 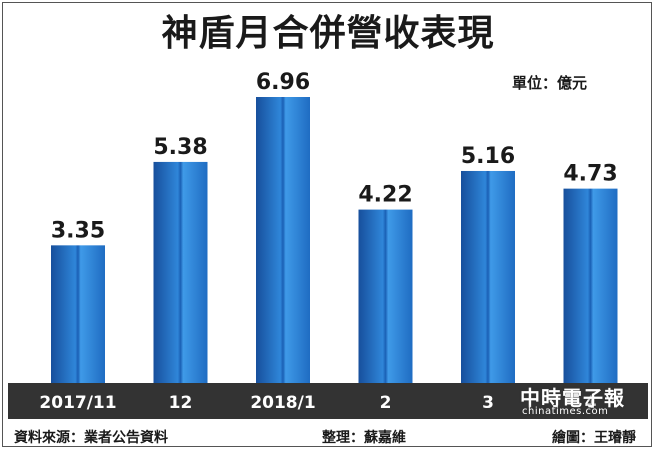 What do you see at coordinates (565, 411) in the screenshot?
I see `watermark-url: chinatimes.com` at bounding box center [565, 411].